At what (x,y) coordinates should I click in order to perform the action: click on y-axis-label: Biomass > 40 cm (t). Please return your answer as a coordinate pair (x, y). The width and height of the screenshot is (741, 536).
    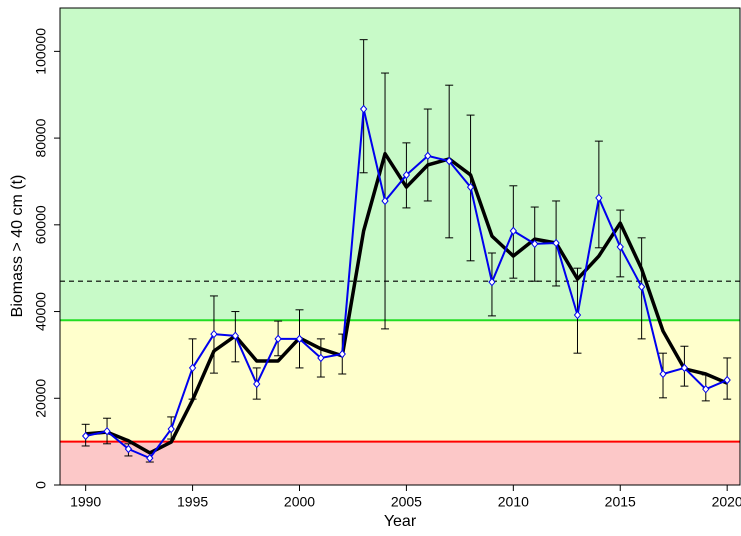
    Looking at the image, I should click on (17, 246).